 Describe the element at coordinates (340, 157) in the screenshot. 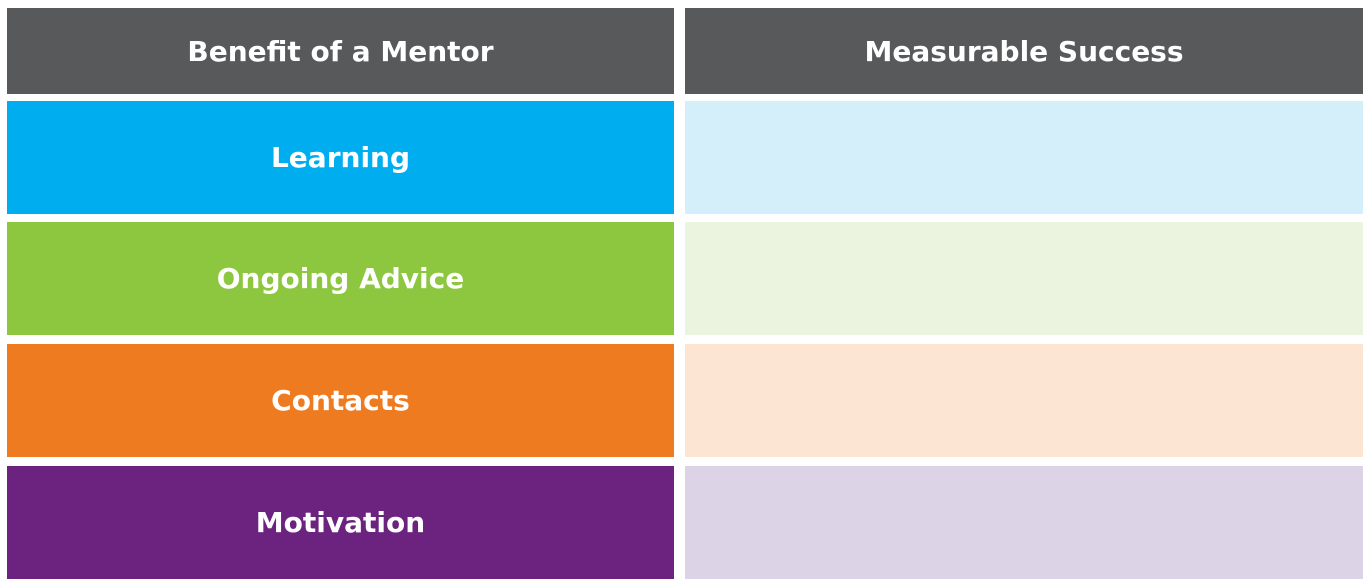

I see `benefit-cell: Learning` at that location.